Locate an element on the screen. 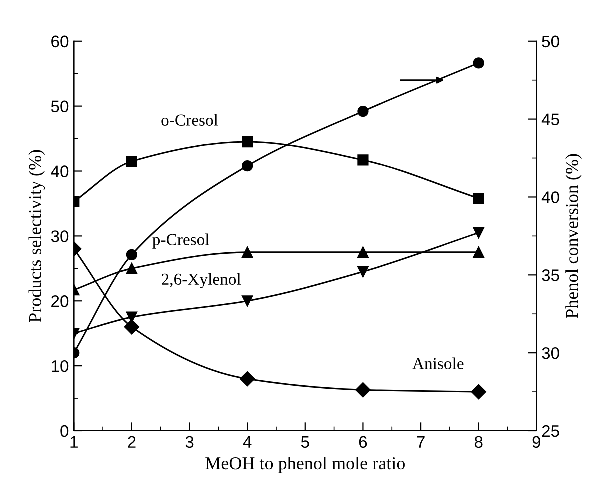 The height and width of the screenshot is (487, 593). x-tick-label: 7 is located at coordinates (421, 442).